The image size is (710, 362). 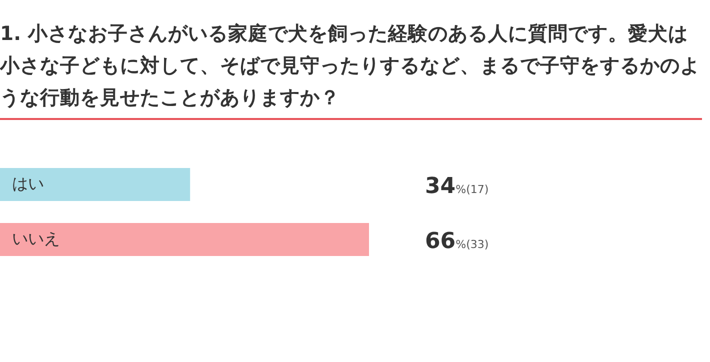 I want to click on bar: いいえ 66%(33), so click(x=244, y=239).